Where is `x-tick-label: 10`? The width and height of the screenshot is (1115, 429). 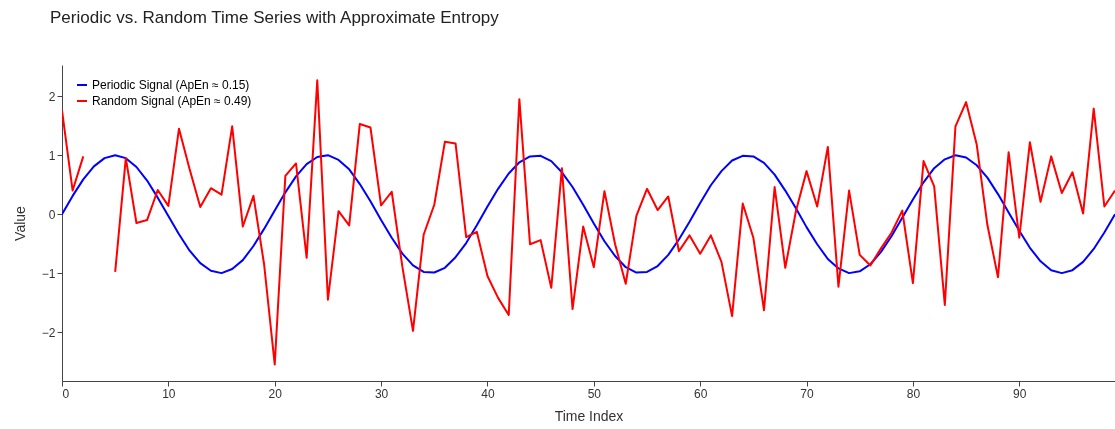
x-tick-label: 10 is located at coordinates (169, 393).